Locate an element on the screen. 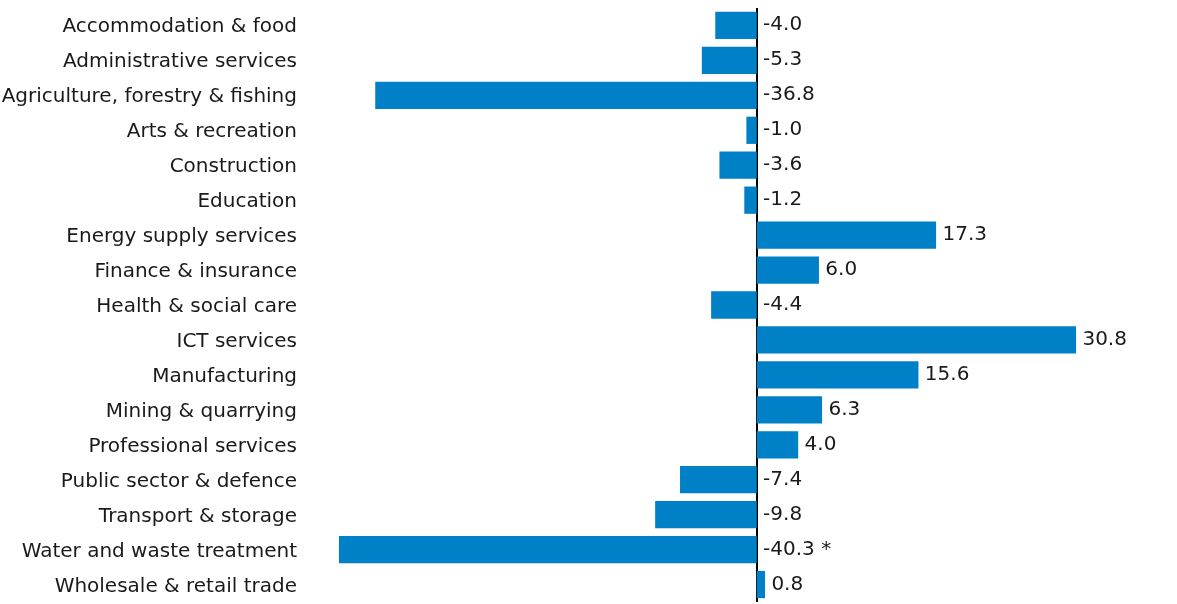  data-label: 6.0 is located at coordinates (838, 268).